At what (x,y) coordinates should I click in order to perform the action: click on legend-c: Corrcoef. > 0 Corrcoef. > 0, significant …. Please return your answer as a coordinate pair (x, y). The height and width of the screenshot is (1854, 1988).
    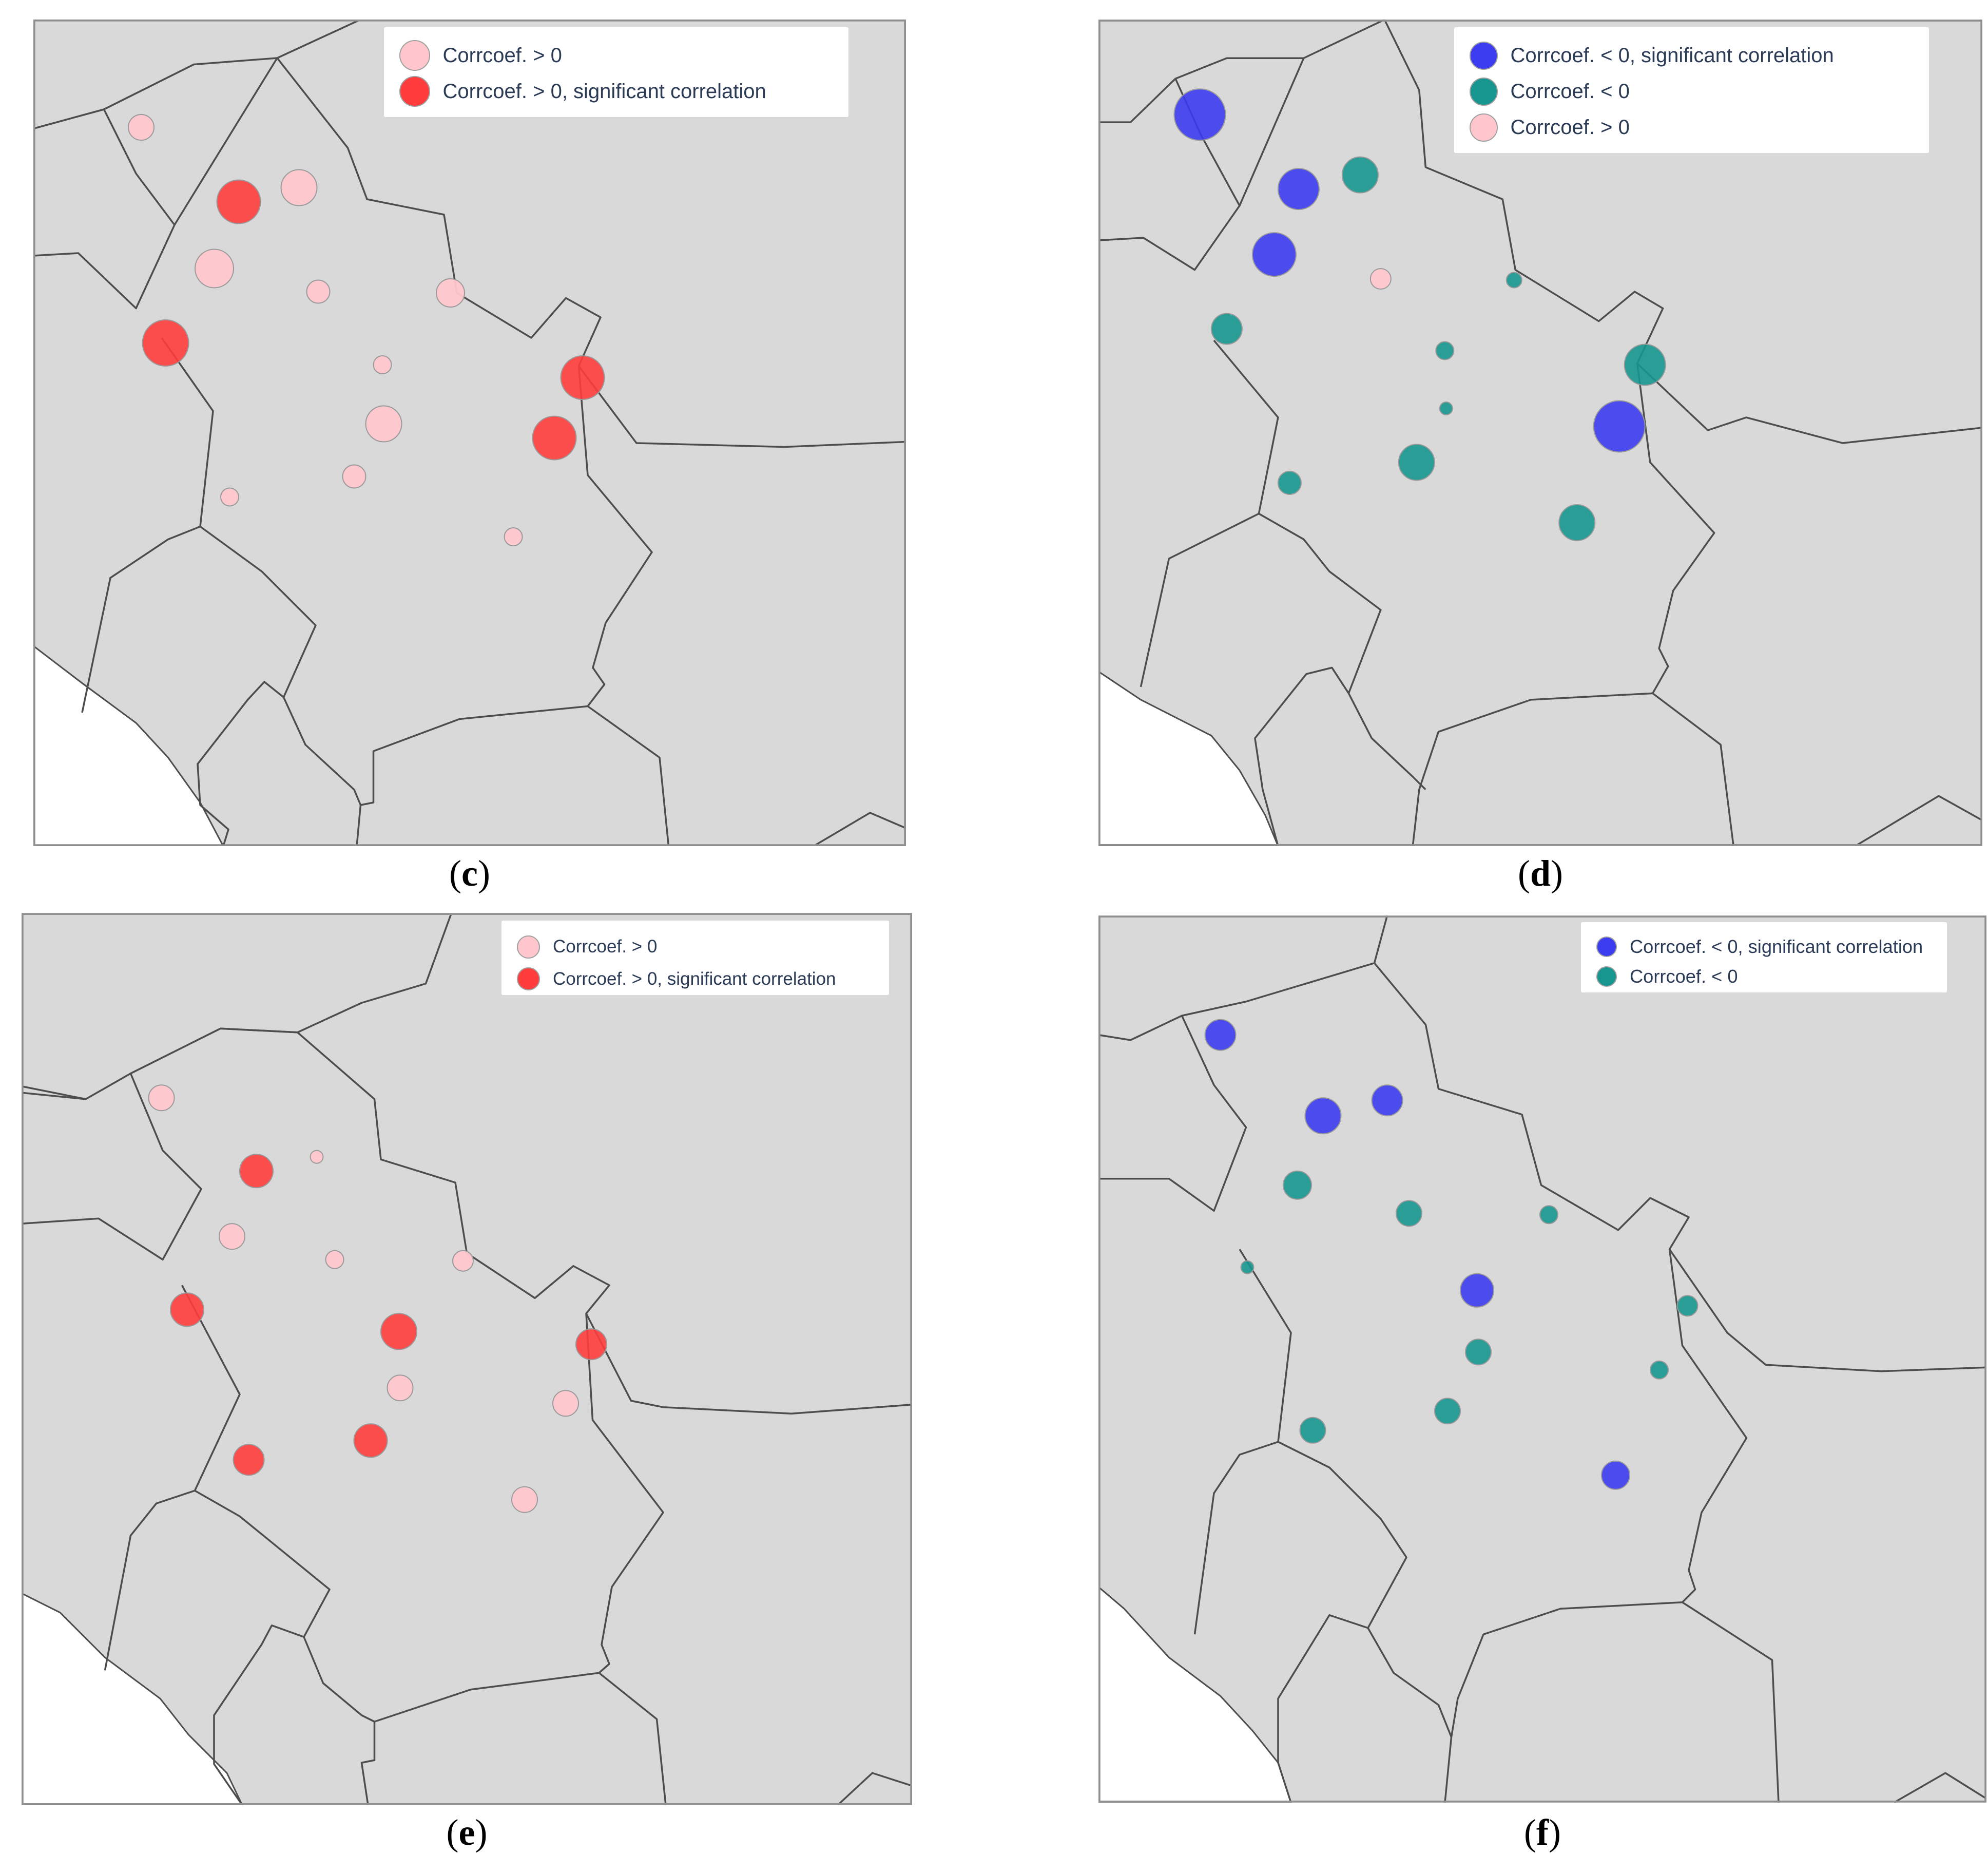
    Looking at the image, I should click on (615, 72).